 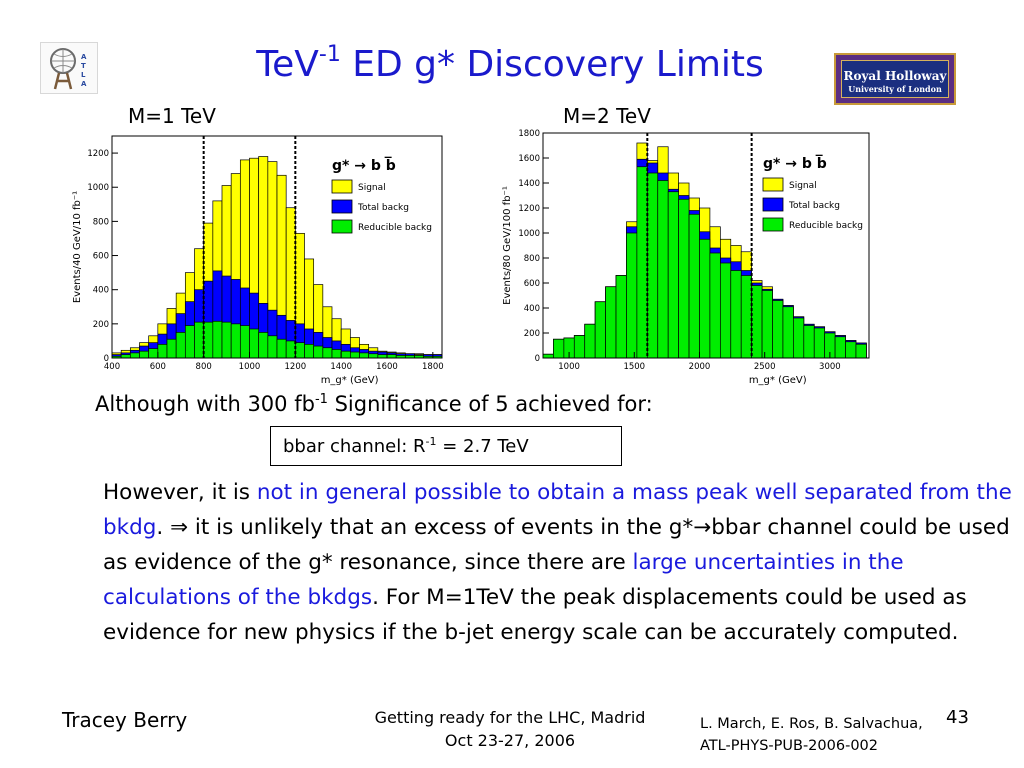 What do you see at coordinates (957, 717) in the screenshot?
I see `page-number: 43` at bounding box center [957, 717].